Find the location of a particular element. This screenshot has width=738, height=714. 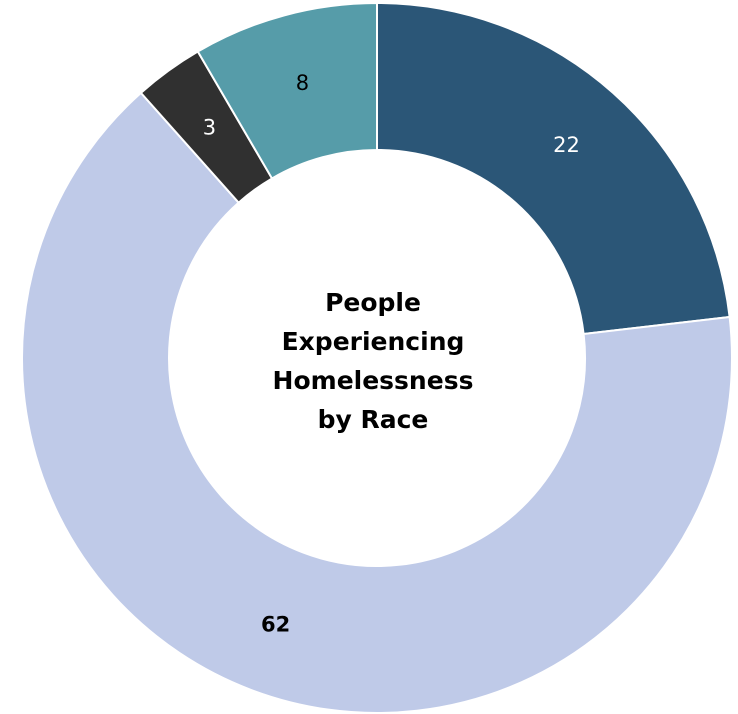

chart-title-line-2: Experiencing is located at coordinates (373, 341).